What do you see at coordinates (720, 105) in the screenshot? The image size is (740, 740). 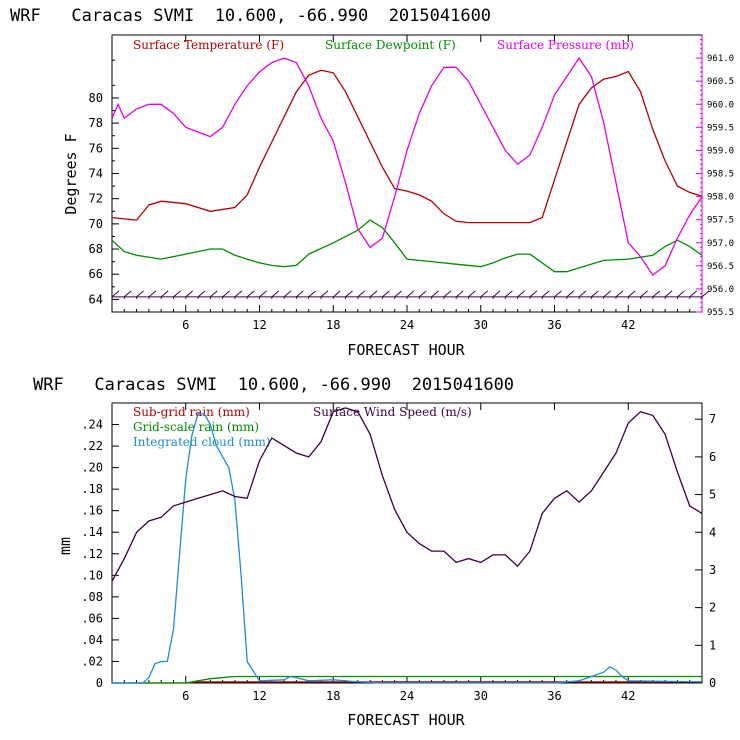 I see `top-y2-tick-label: 960.0` at bounding box center [720, 105].